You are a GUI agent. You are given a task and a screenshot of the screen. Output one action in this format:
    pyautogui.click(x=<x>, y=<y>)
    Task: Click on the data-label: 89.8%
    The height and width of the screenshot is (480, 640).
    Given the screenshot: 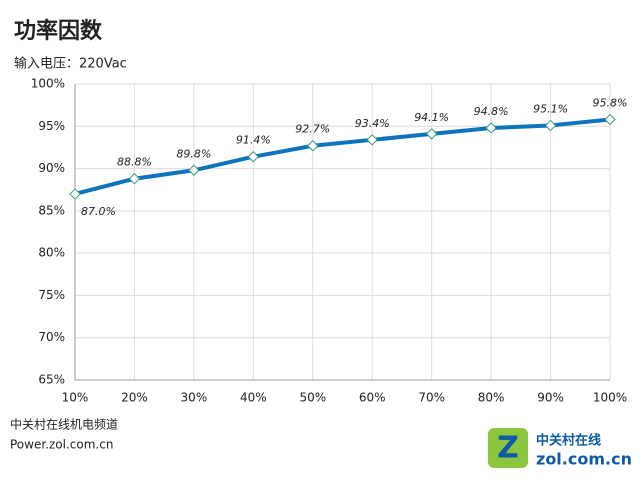 What is the action you would take?
    pyautogui.click(x=193, y=153)
    